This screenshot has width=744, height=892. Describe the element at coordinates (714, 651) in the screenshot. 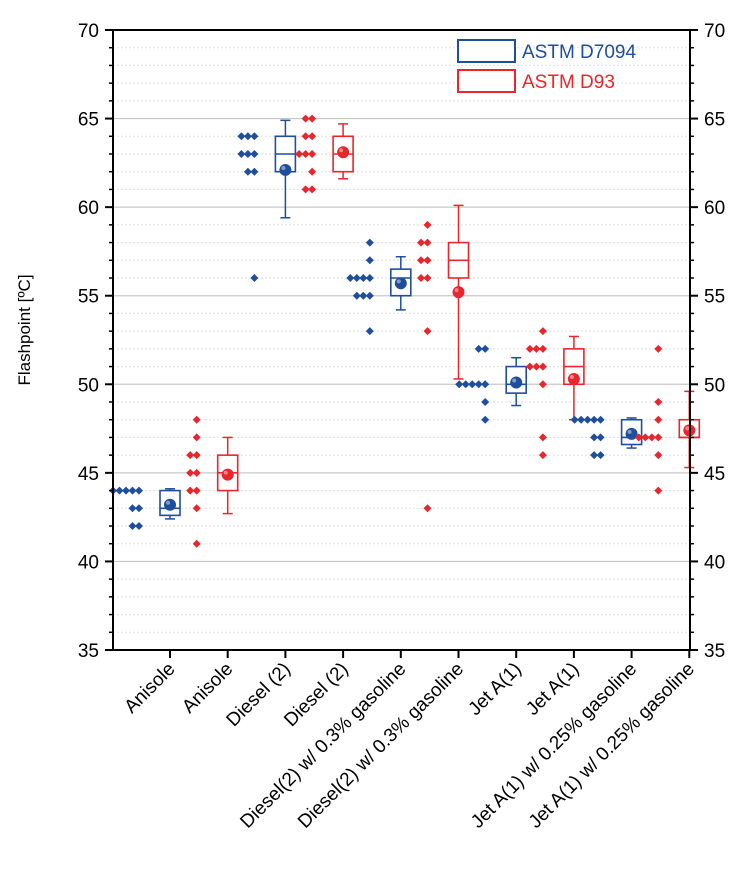

I see `y-tick-label-right: 35` at that location.